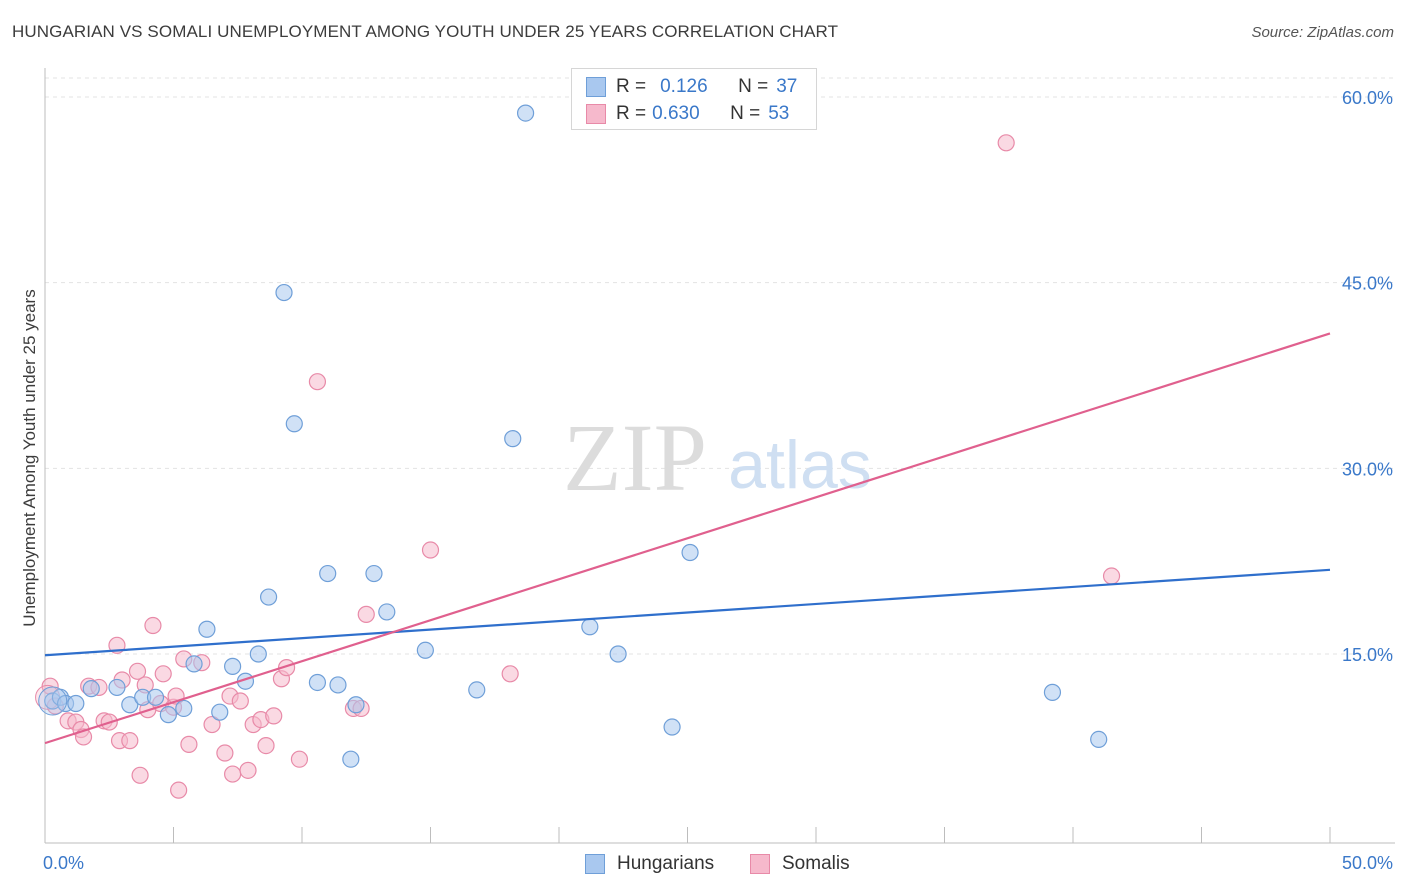 This screenshot has height=892, width=1406. What do you see at coordinates (1322, 32) in the screenshot?
I see `source-label: Source: ZipAtlas.com` at bounding box center [1322, 32].